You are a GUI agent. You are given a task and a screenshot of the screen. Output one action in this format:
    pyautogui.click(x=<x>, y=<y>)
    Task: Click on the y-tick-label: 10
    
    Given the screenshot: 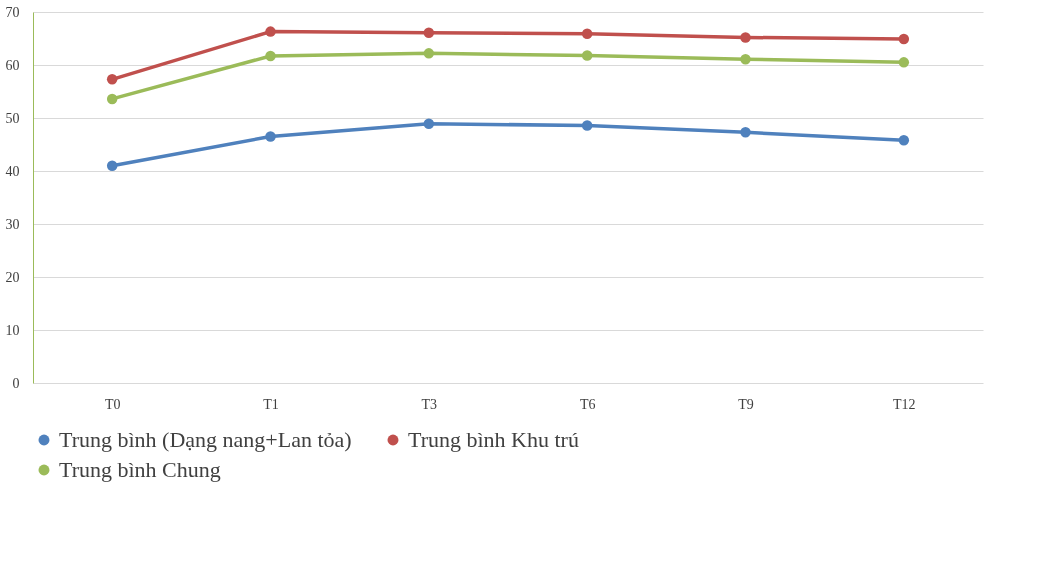 What is the action you would take?
    pyautogui.click(x=12, y=330)
    